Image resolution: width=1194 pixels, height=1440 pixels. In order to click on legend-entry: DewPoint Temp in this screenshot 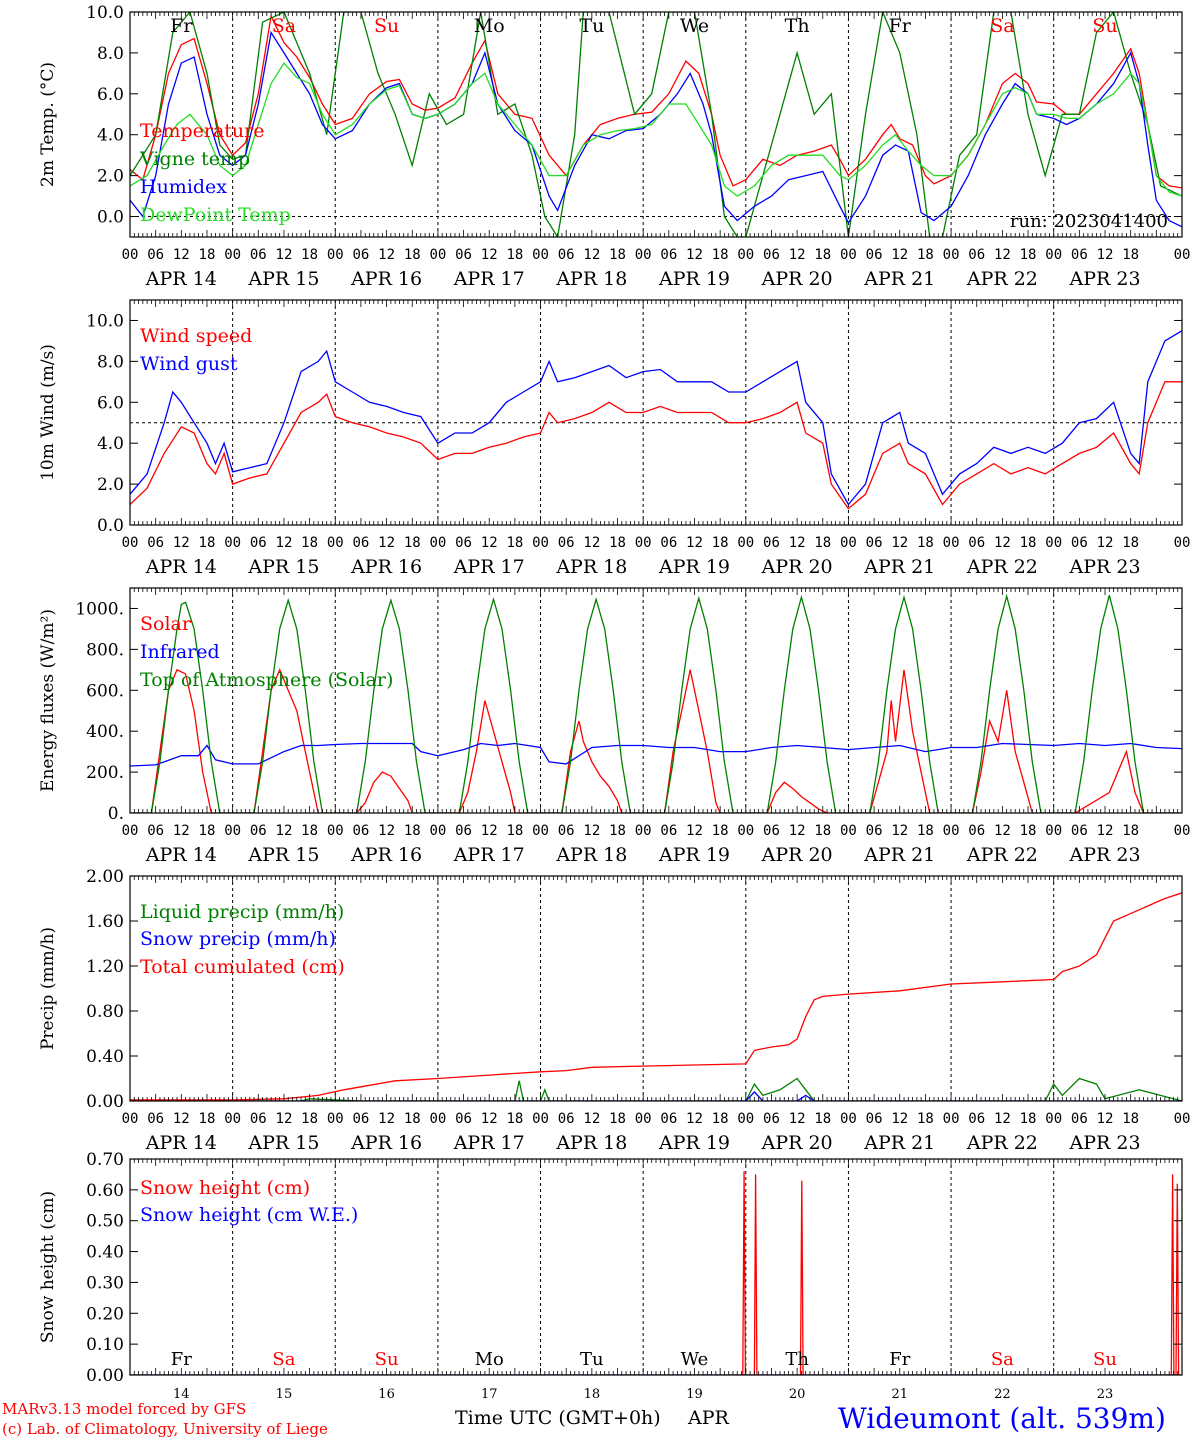, I will do `click(215, 215)`.